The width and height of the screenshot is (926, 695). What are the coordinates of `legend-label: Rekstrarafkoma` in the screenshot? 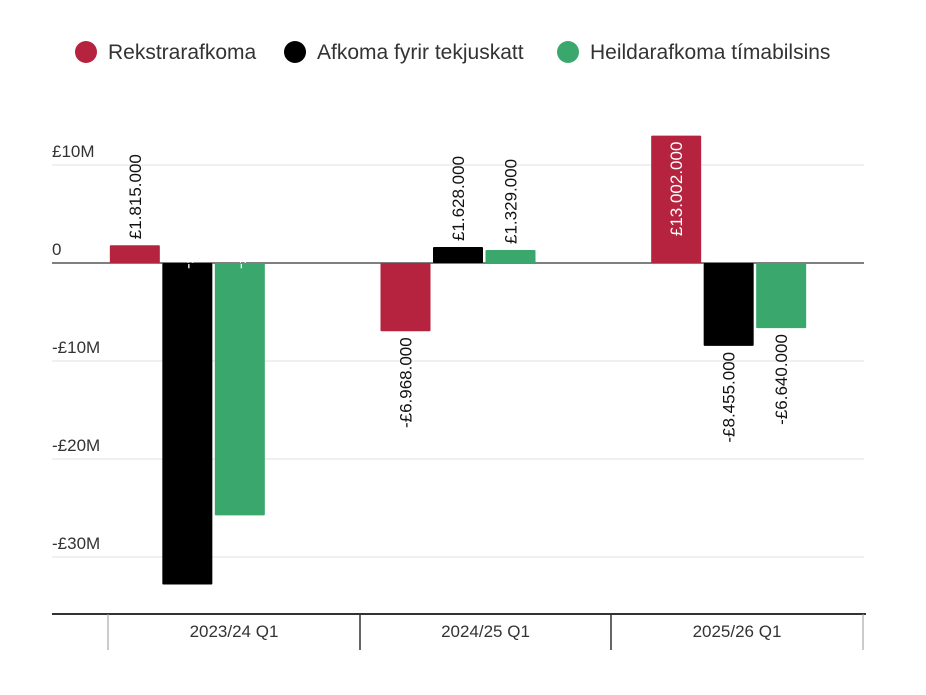 It's located at (182, 52).